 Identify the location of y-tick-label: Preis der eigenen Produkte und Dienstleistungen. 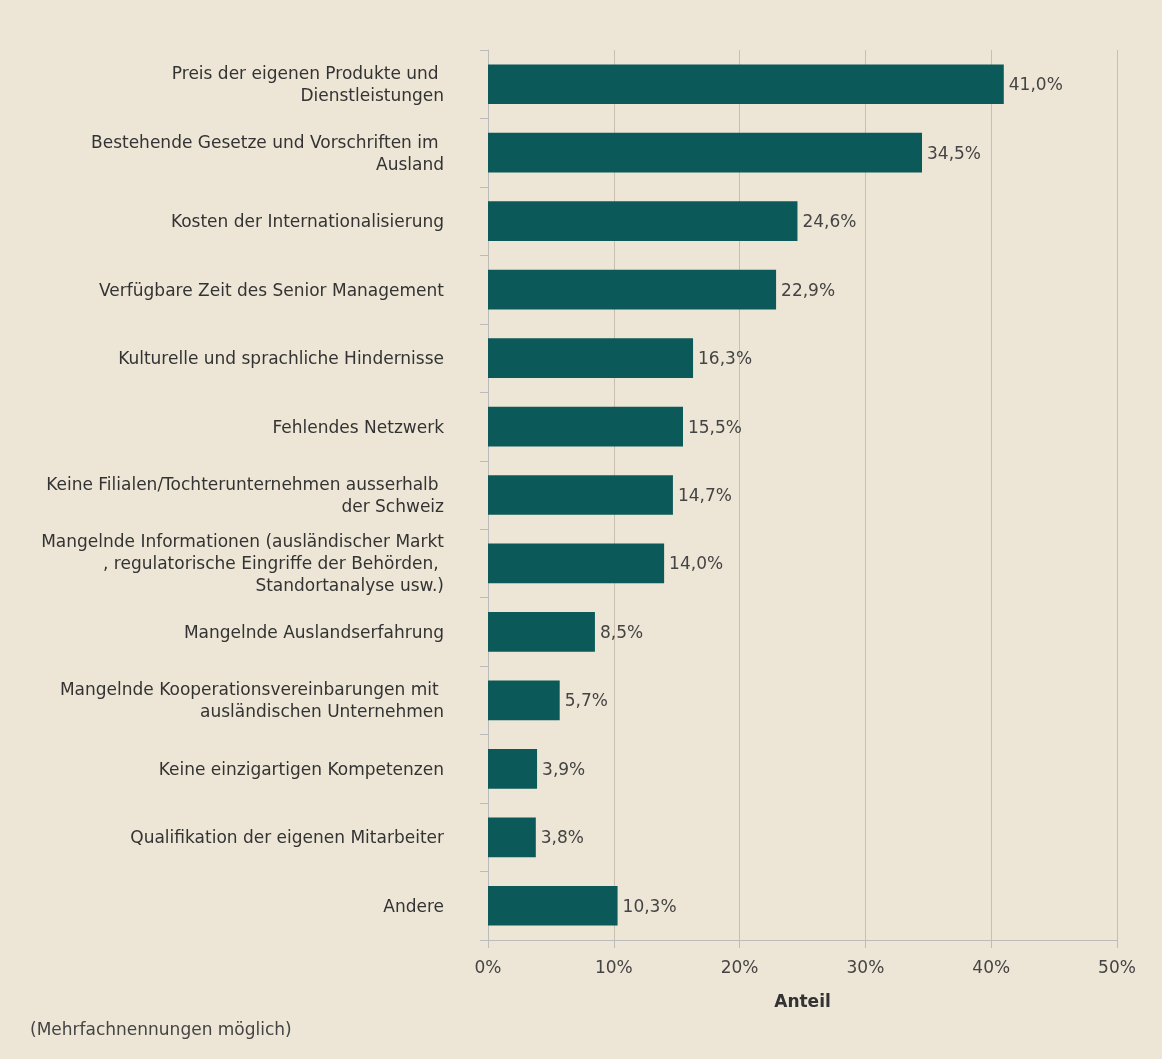
(307, 84).